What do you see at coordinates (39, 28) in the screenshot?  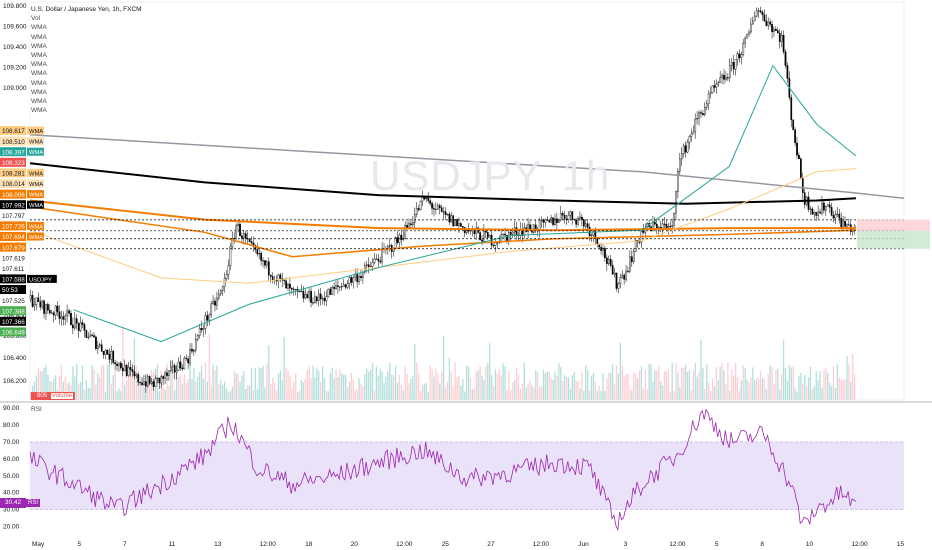 I see `legend-wma-1: WMA` at bounding box center [39, 28].